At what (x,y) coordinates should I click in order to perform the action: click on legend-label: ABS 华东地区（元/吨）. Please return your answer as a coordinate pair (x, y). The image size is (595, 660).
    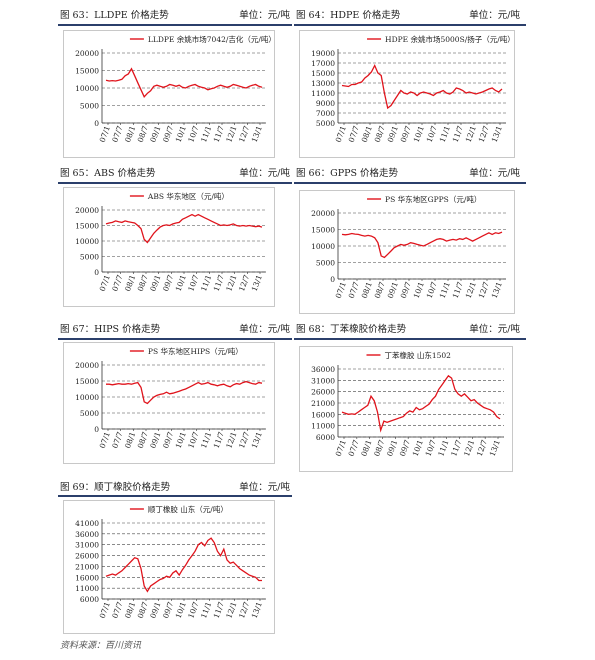
    Looking at the image, I should click on (188, 196).